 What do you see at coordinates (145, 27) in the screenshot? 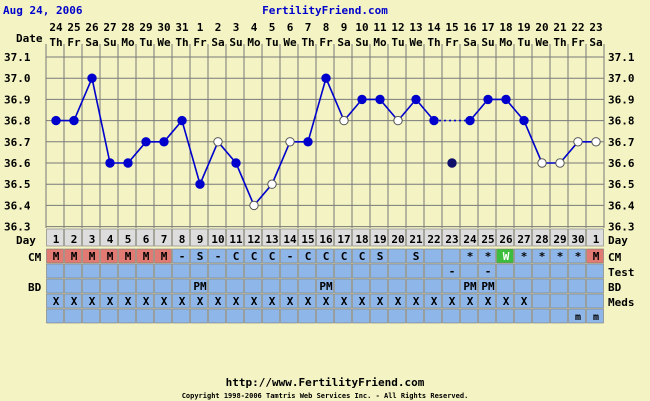
I see `date-label: 29` at bounding box center [145, 27].